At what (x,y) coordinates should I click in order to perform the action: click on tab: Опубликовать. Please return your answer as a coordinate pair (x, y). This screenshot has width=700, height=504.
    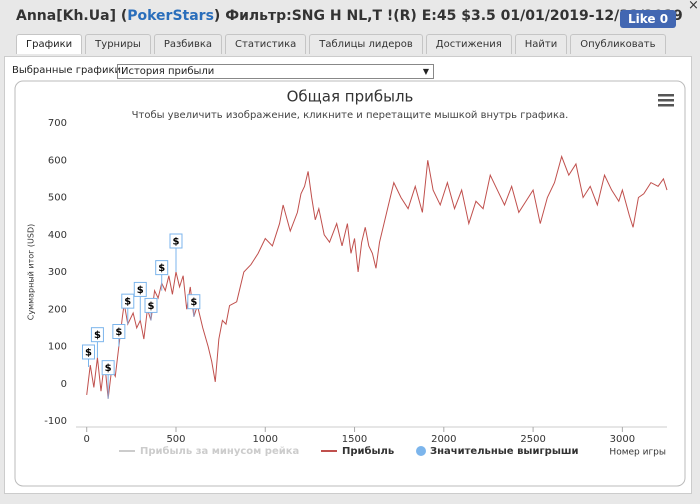
    Looking at the image, I should click on (618, 44).